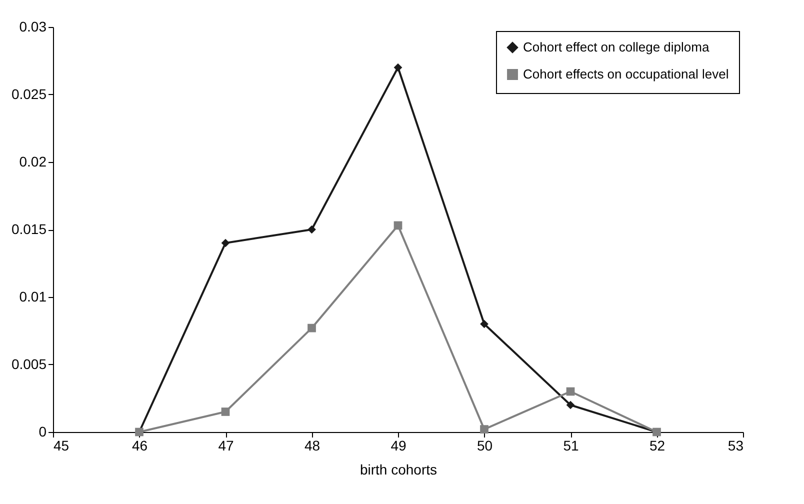  I want to click on legend-label: Cohort effects on occupational level, so click(626, 74).